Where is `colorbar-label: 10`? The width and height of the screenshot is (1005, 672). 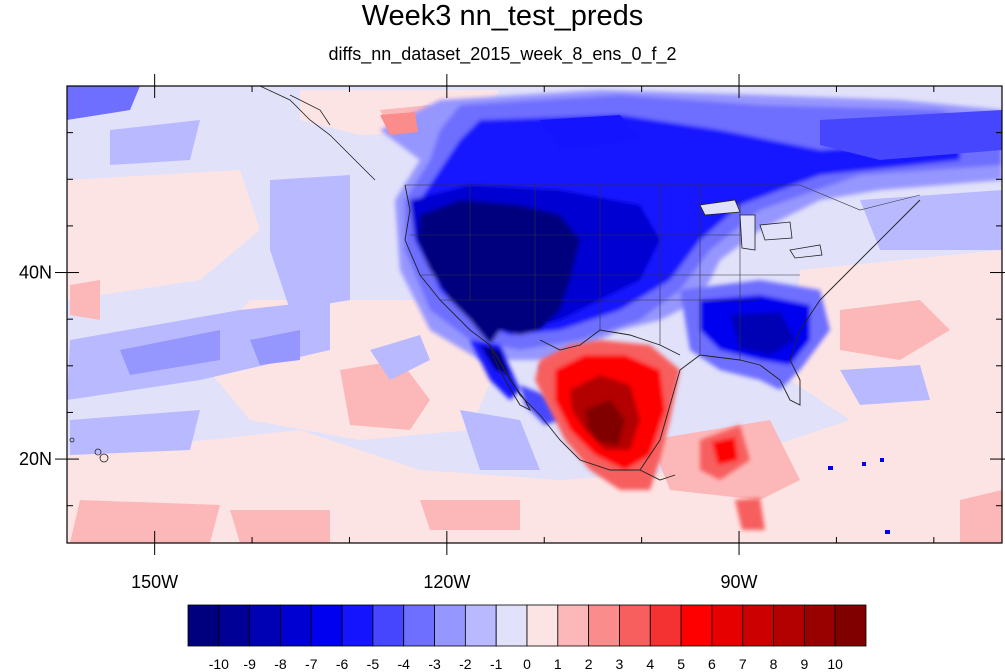
colorbar-label: 10 is located at coordinates (835, 664).